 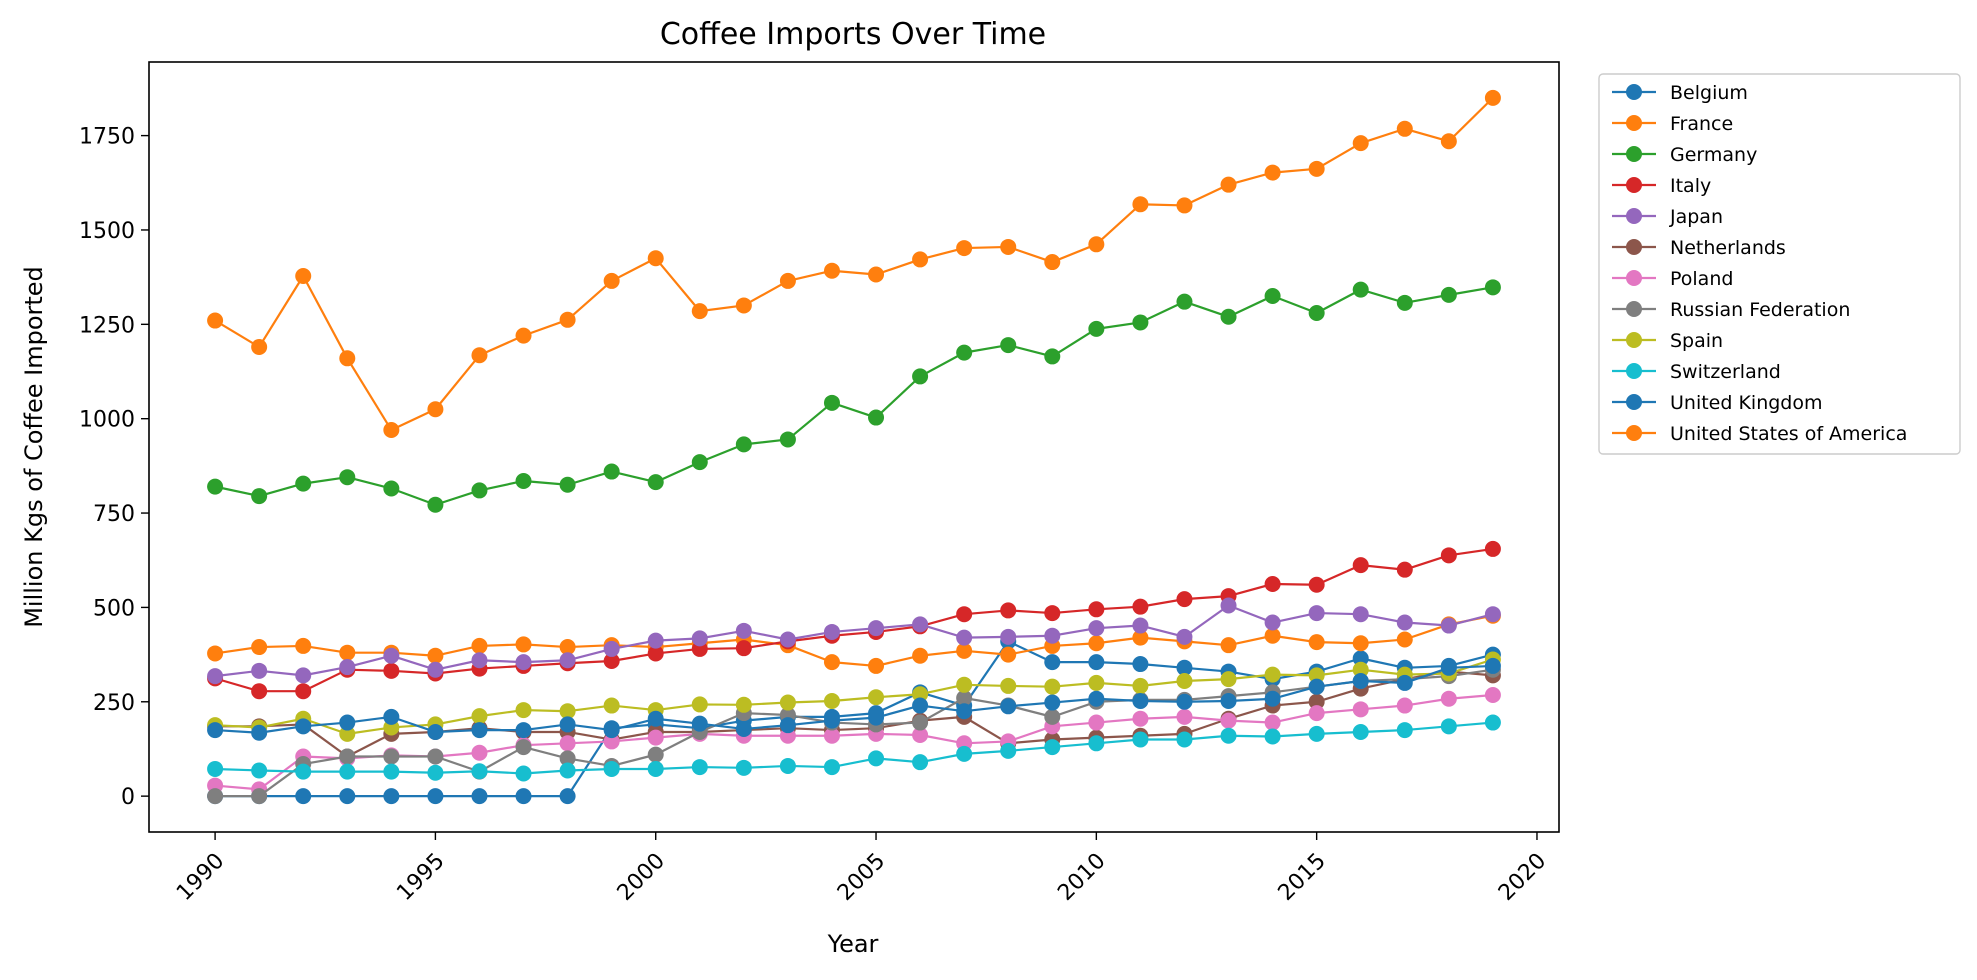 I want to click on series-france, so click(x=854, y=640).